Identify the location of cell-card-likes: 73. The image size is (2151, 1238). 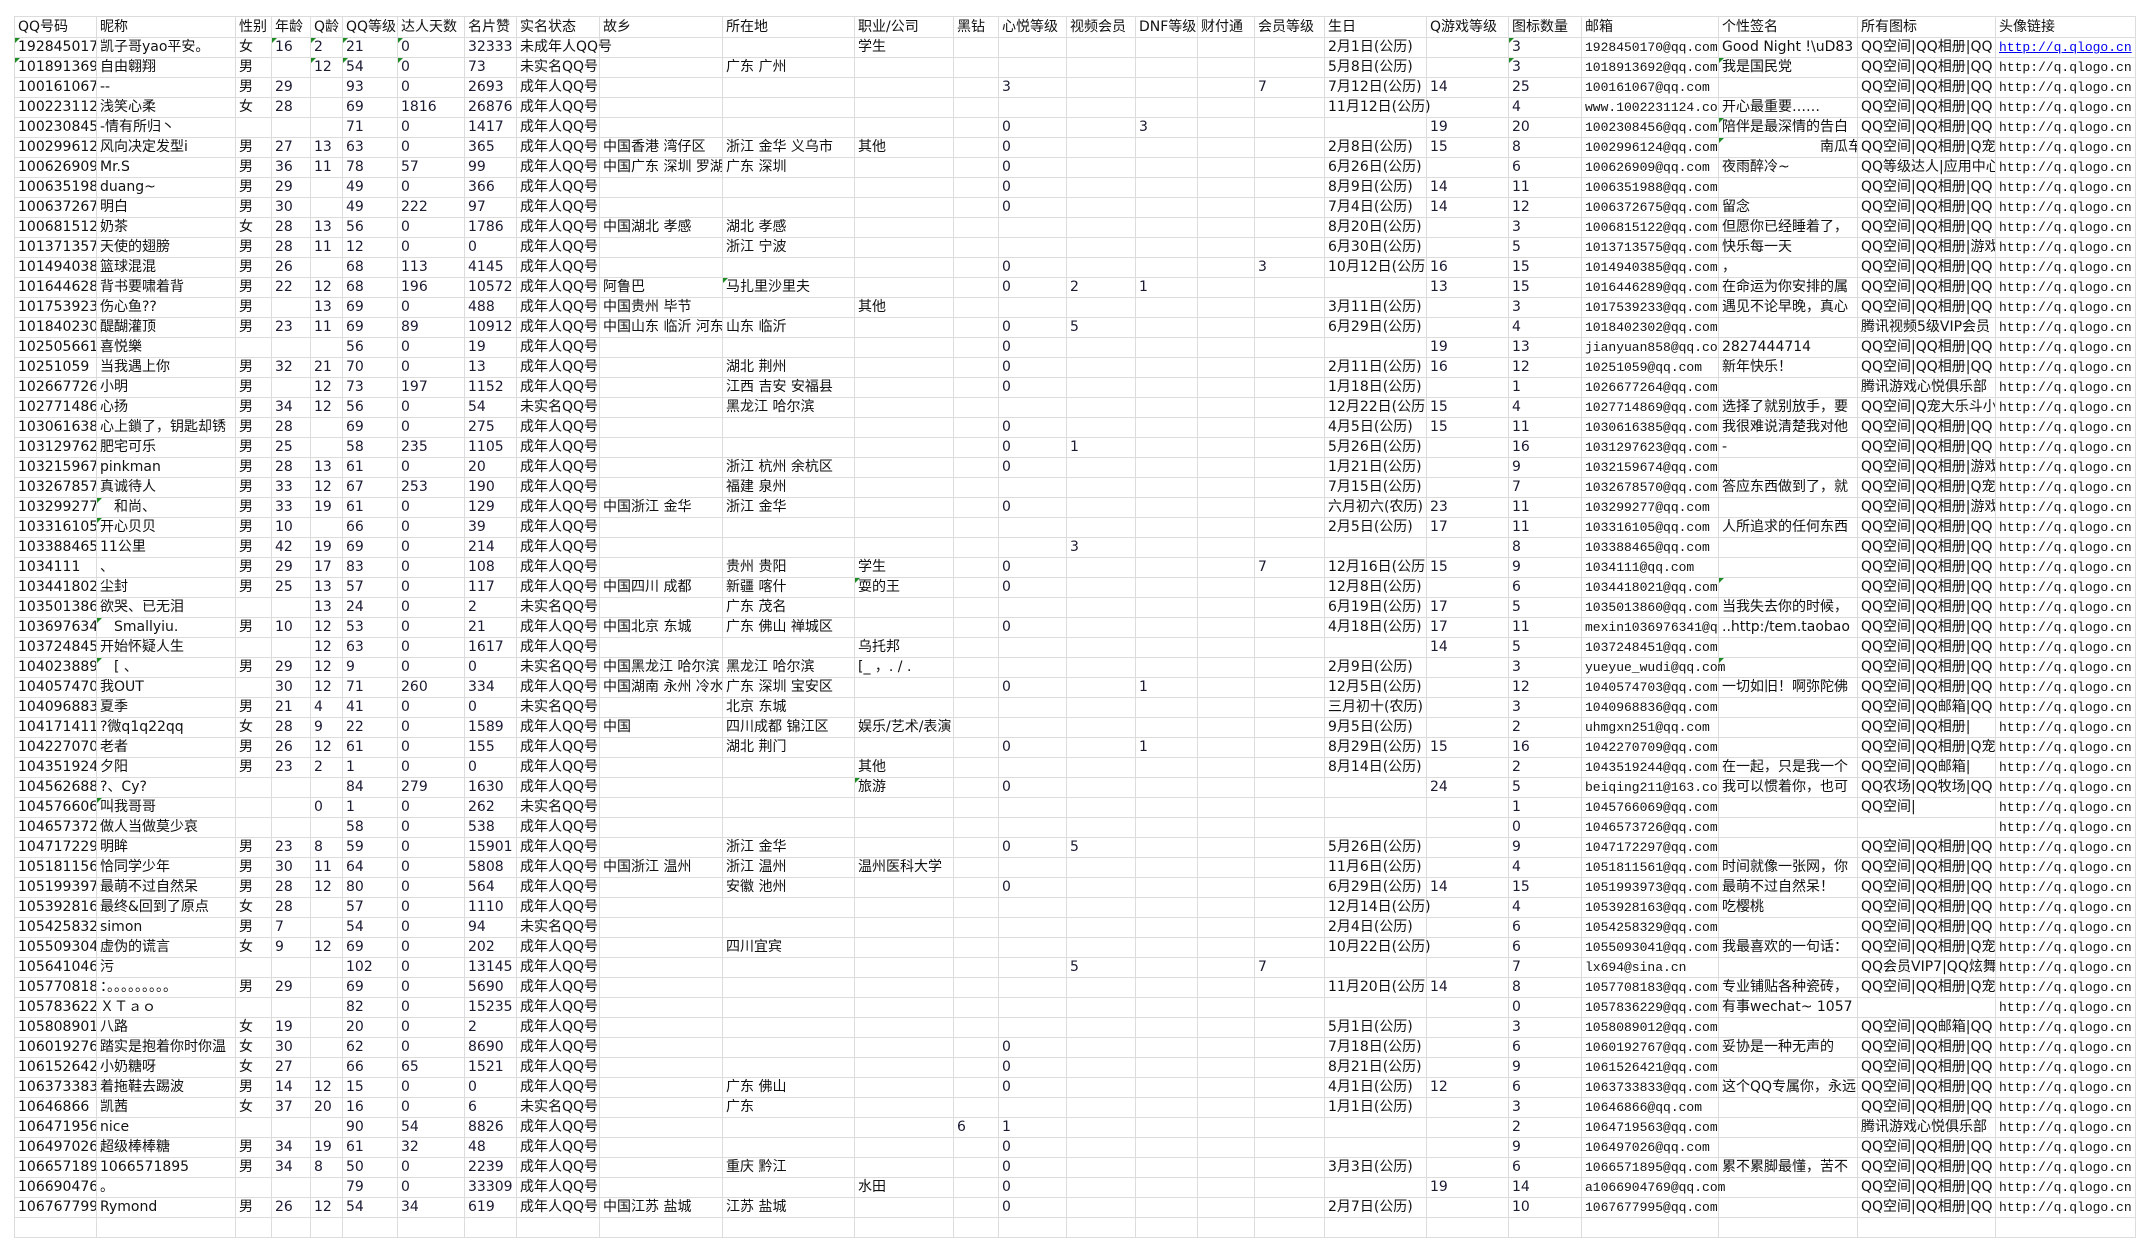
(491, 67).